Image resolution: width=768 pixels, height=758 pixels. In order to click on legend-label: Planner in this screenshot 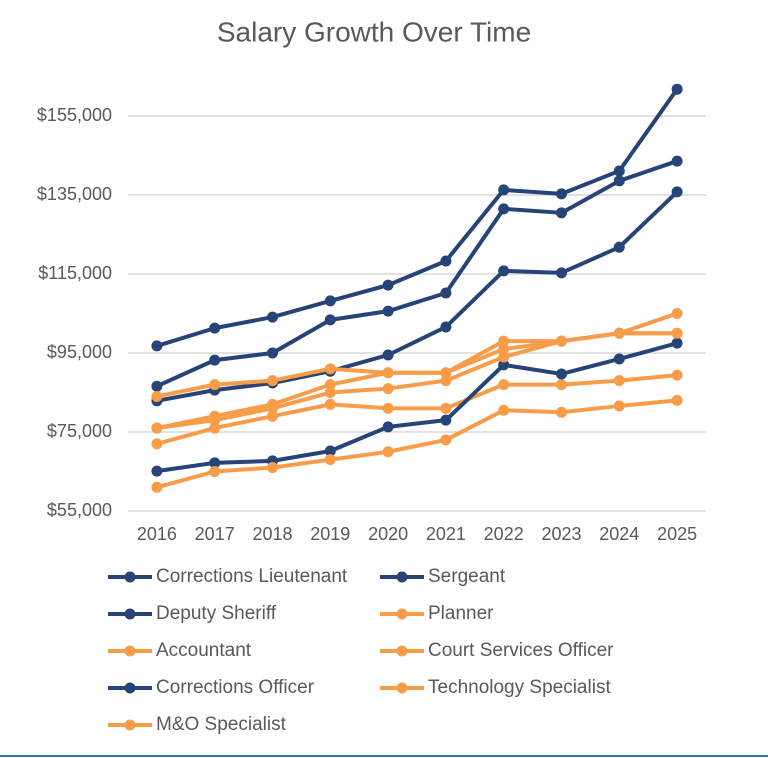, I will do `click(461, 613)`.